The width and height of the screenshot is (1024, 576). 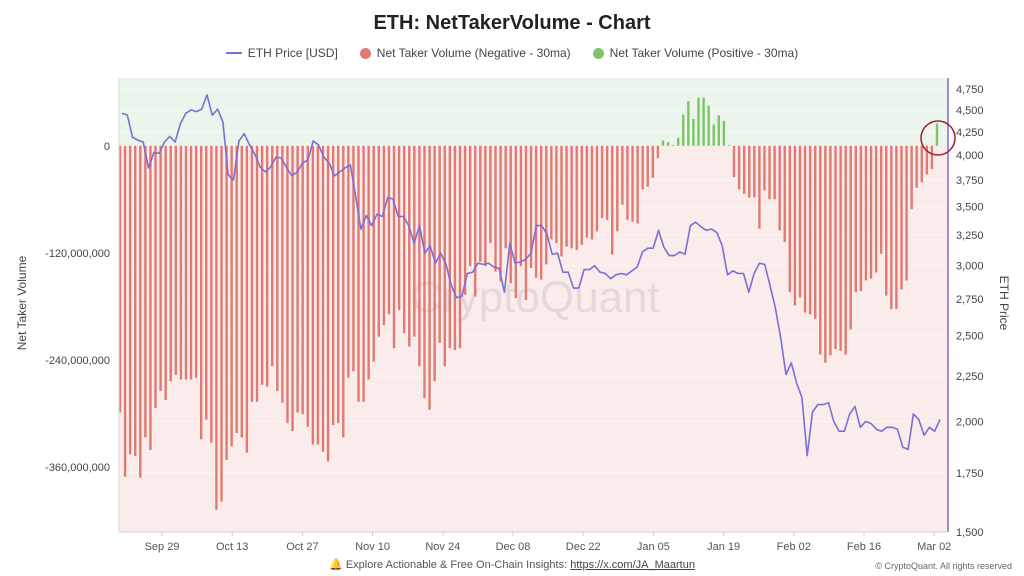 What do you see at coordinates (162, 547) in the screenshot?
I see `x-tick-label: Sep 29` at bounding box center [162, 547].